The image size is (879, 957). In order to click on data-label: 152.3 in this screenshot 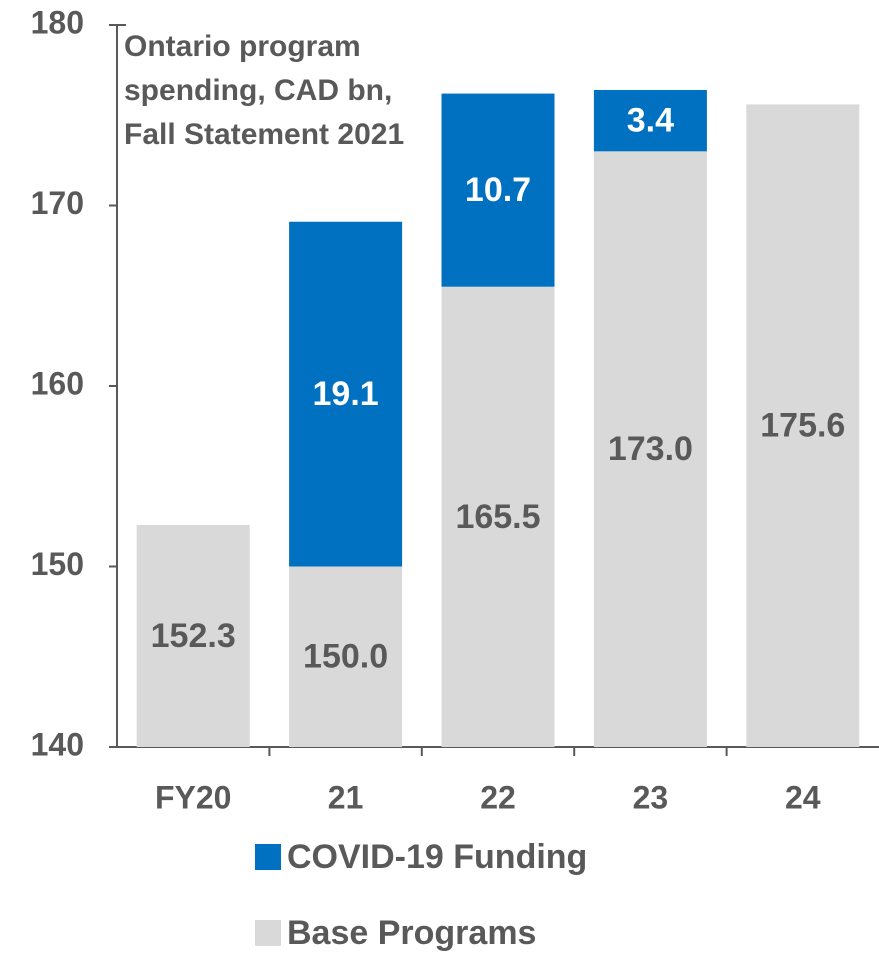, I will do `click(193, 636)`.